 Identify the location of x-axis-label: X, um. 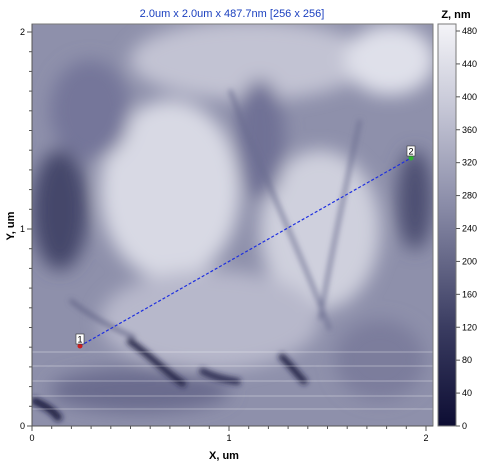
(224, 456).